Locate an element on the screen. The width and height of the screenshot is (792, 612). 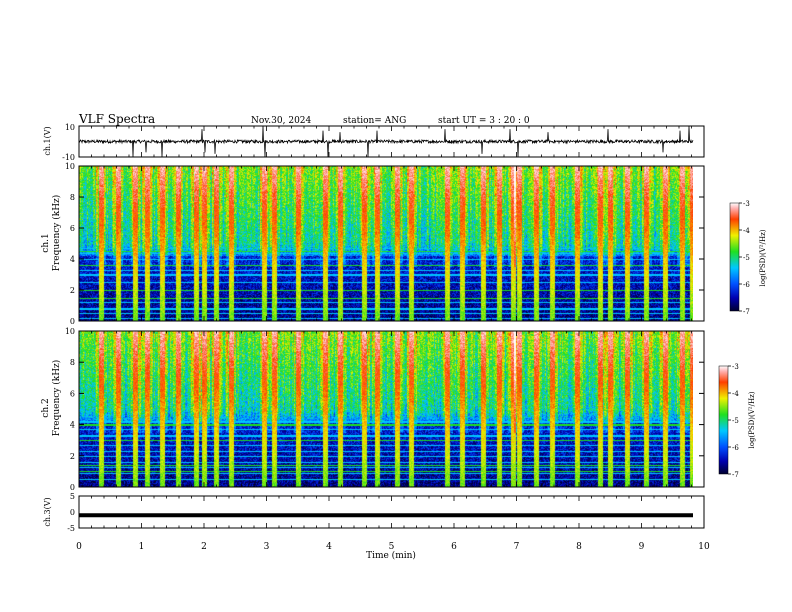
time-tick-label: 6 is located at coordinates (454, 547).